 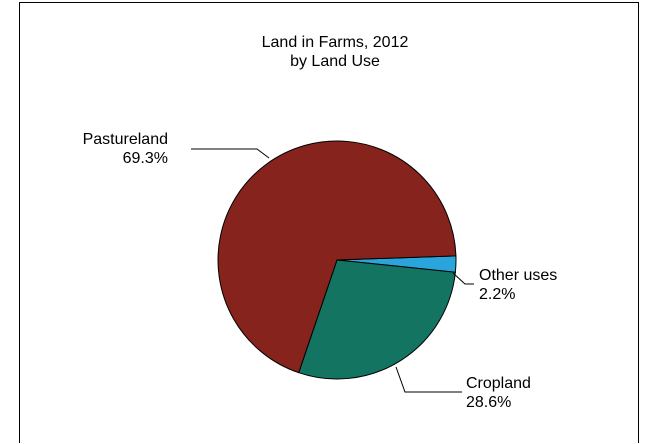 I want to click on pastureland-percent: 69.3%, so click(x=145, y=158).